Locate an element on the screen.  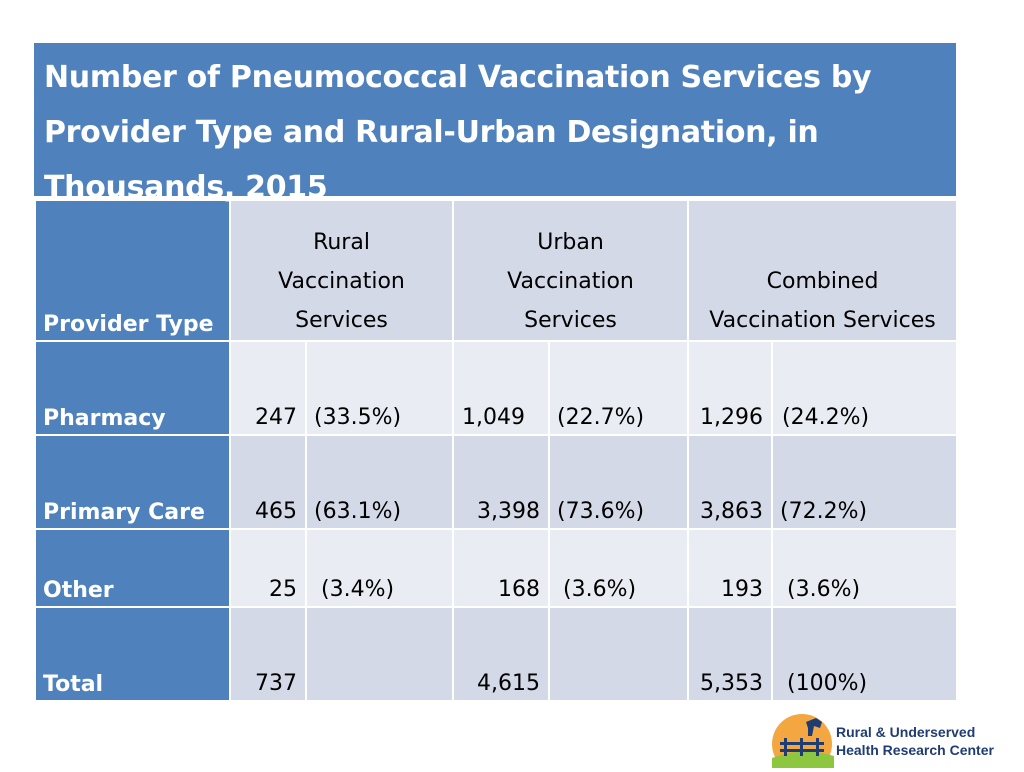
urban-percent: (3.6%) is located at coordinates (619, 568).